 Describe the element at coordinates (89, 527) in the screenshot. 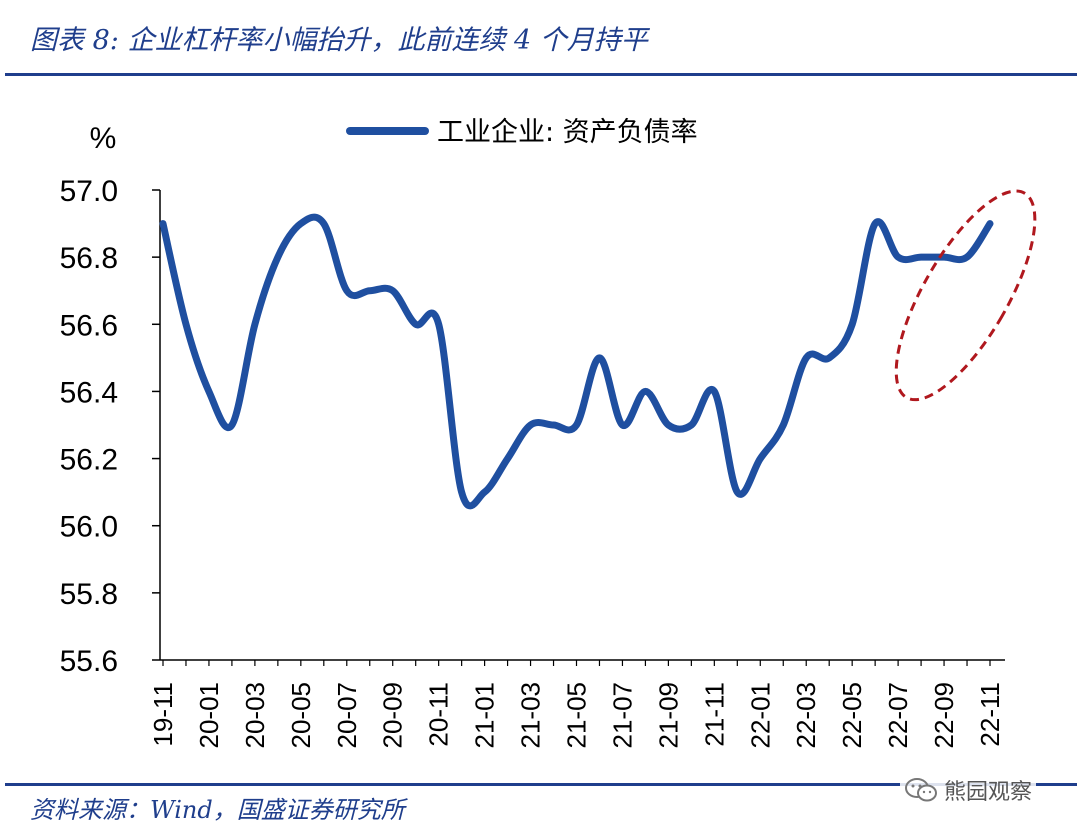

I see `y-tick-label: 56.0` at that location.